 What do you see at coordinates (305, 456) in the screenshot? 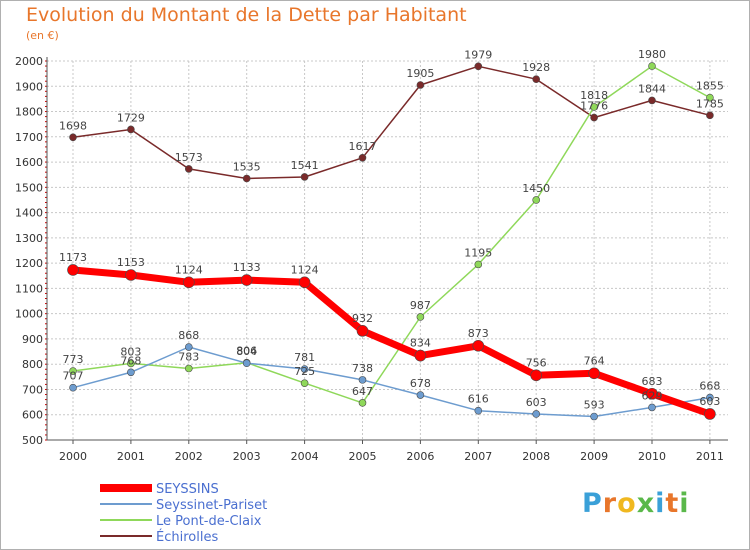
I see `x-tick-label: 2004` at bounding box center [305, 456].